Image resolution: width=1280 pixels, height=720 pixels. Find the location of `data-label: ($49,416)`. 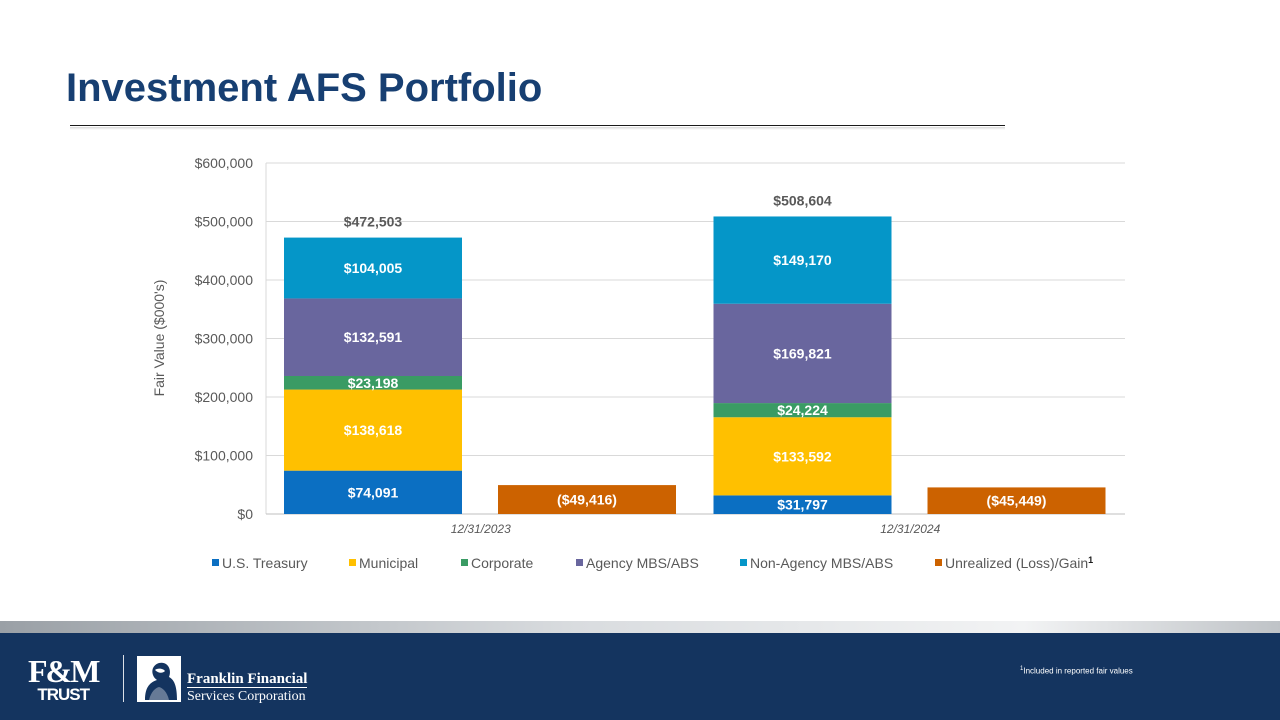

data-label: ($49,416) is located at coordinates (587, 500).